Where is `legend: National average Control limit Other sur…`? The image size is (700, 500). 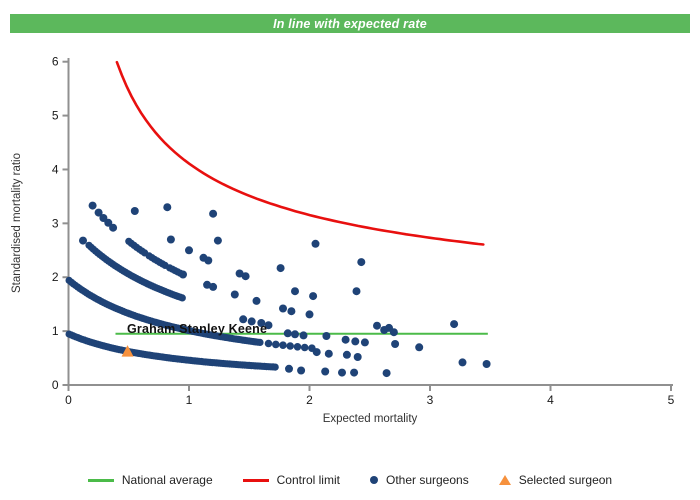 legend: National average Control limit Other sur… is located at coordinates (350, 480).